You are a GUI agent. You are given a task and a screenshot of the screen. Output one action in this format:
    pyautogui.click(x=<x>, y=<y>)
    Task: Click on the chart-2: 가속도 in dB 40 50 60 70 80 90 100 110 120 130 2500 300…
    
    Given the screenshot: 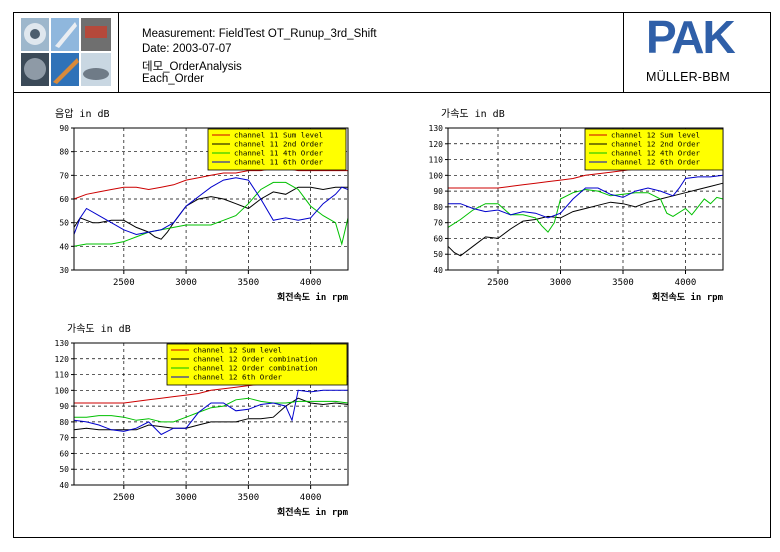 What is the action you would take?
    pyautogui.click(x=576, y=205)
    